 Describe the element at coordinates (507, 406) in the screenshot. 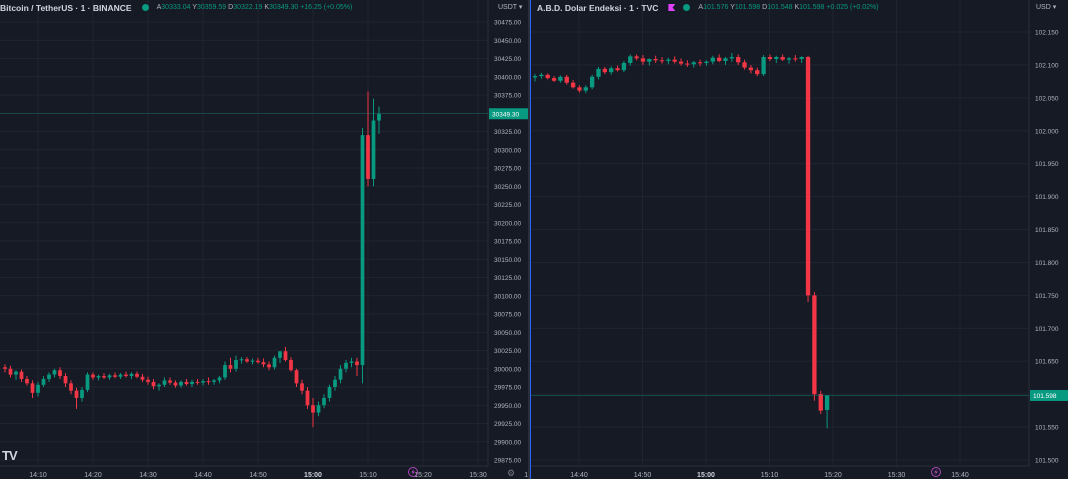

I see `btc-y-tick-label: 29950.00` at that location.